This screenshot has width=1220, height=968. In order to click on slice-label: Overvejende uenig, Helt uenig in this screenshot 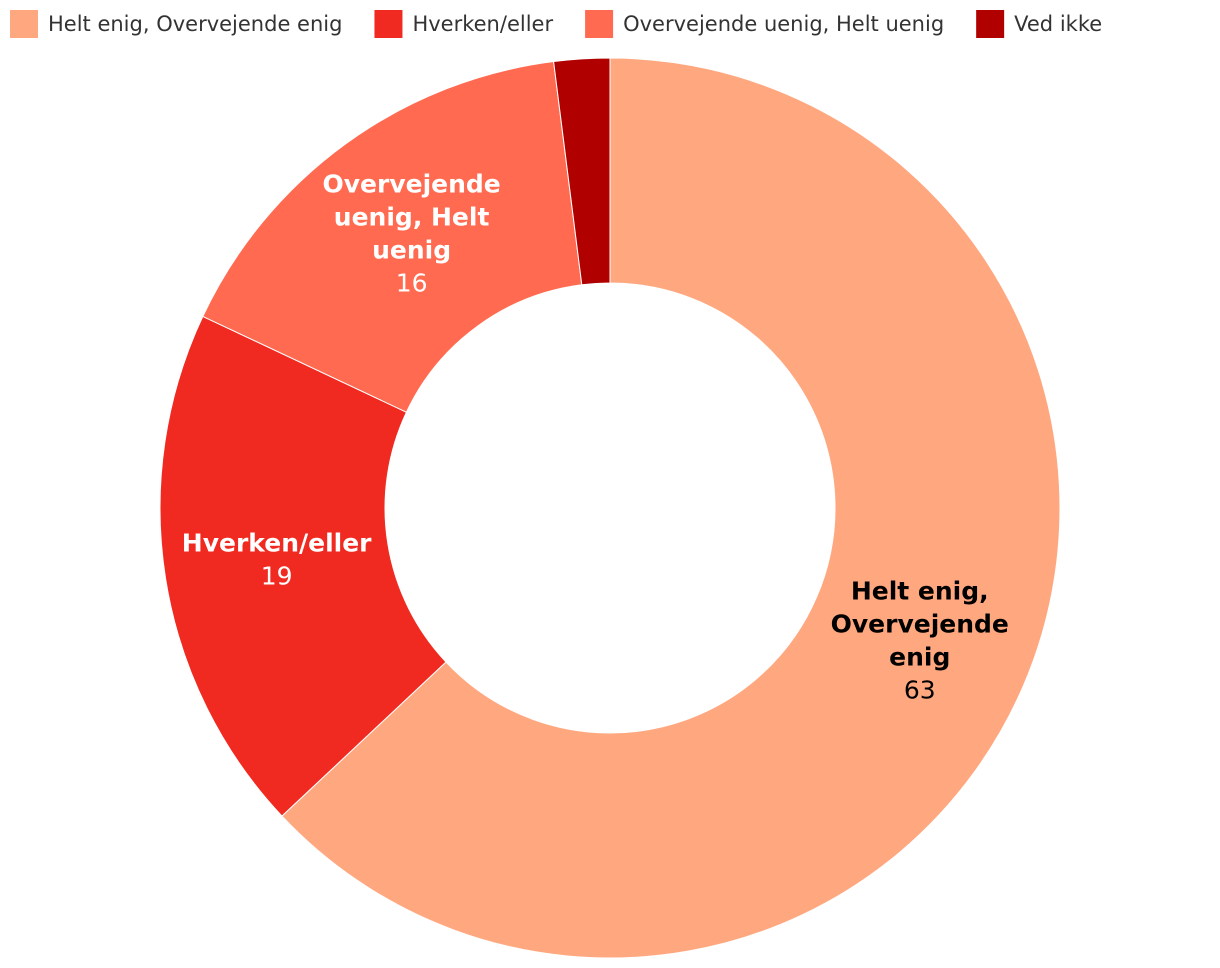, I will do `click(411, 216)`.